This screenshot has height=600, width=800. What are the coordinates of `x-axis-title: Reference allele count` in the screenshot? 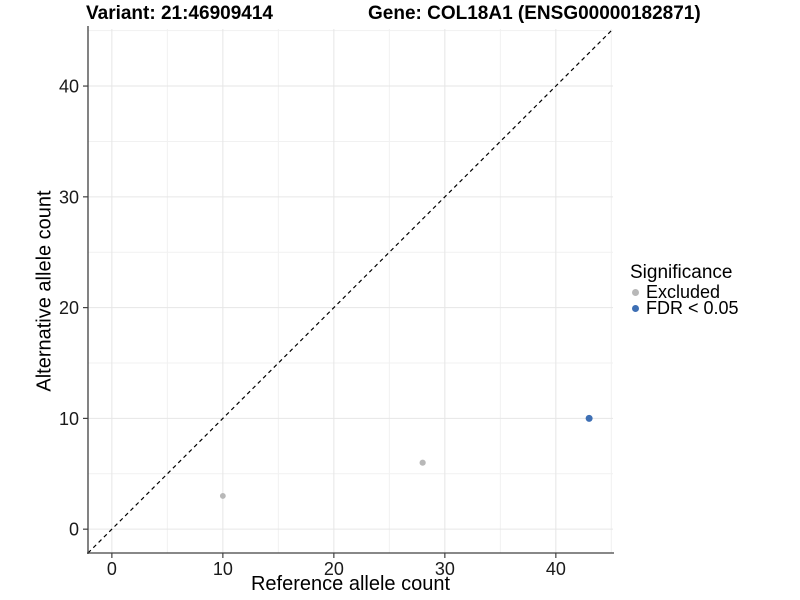 It's located at (350, 584).